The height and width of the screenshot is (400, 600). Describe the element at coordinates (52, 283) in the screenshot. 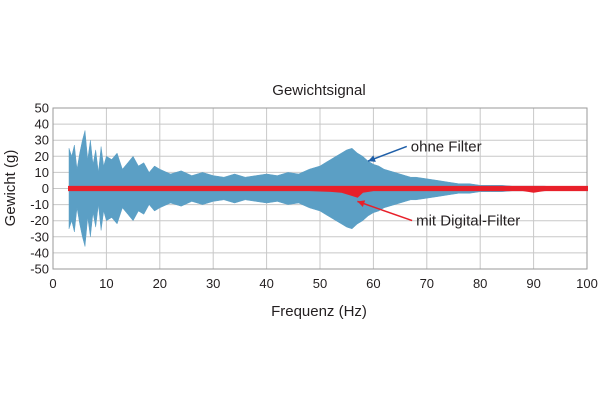

I see `x-tick-label: 0` at that location.